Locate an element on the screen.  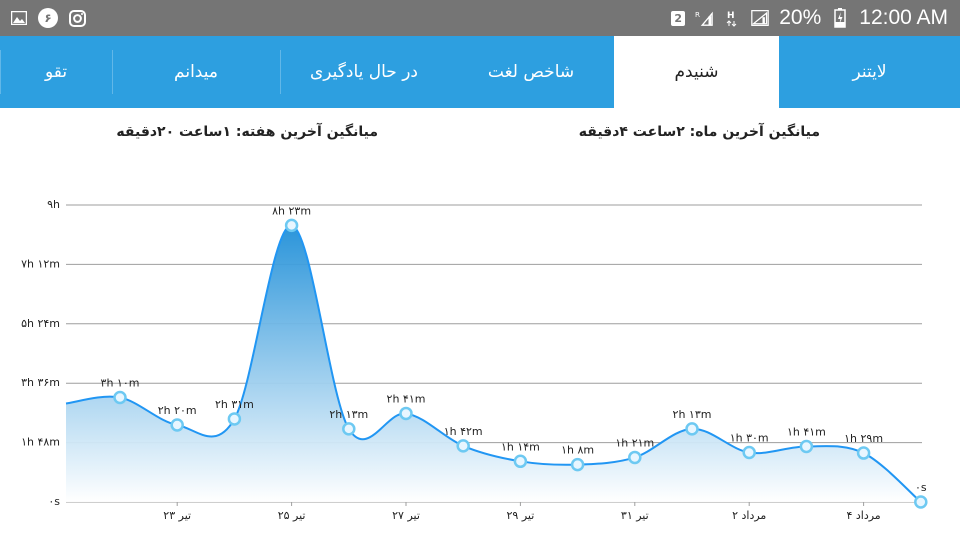
y-tick-label: ۱h ۴۸m is located at coordinates (40, 442).